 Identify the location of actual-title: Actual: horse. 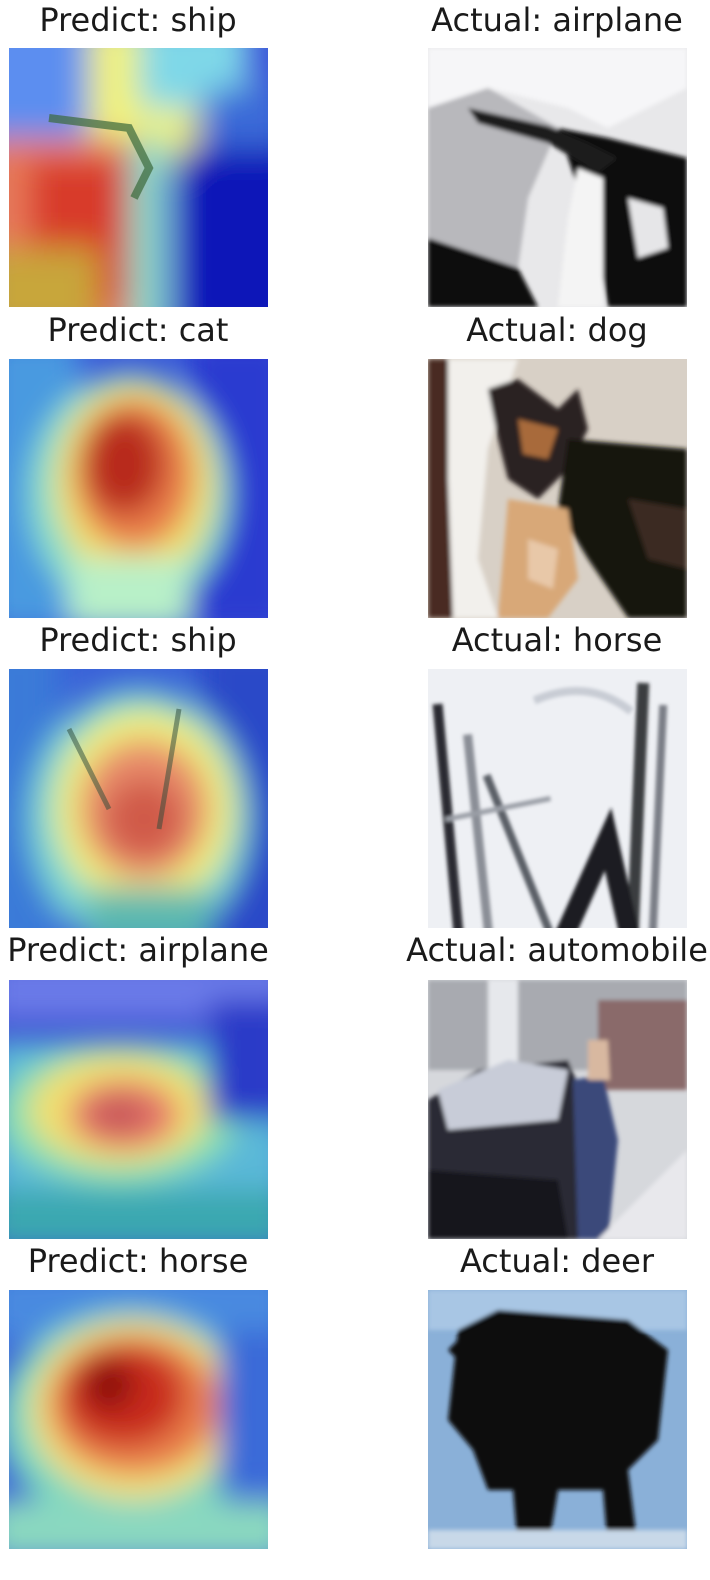
(557, 640).